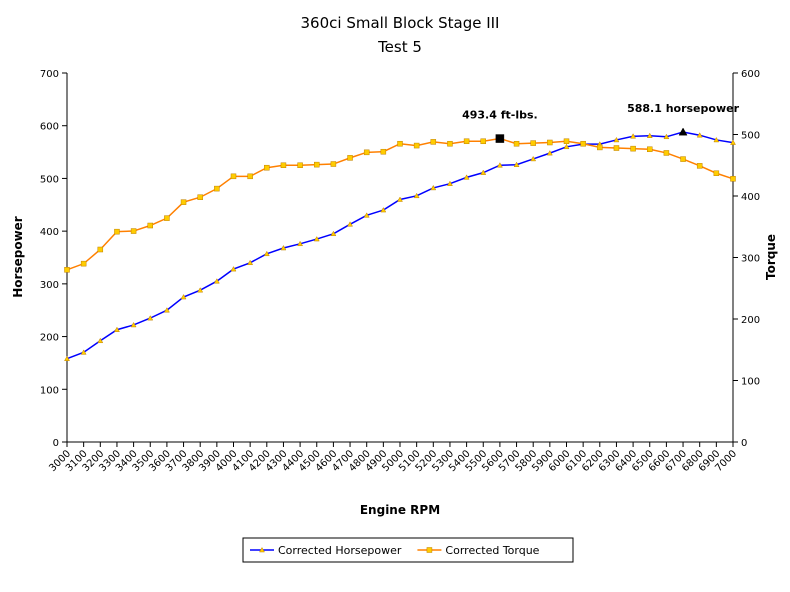  What do you see at coordinates (18, 257) in the screenshot?
I see `y-axis-label: Horsepower` at bounding box center [18, 257].